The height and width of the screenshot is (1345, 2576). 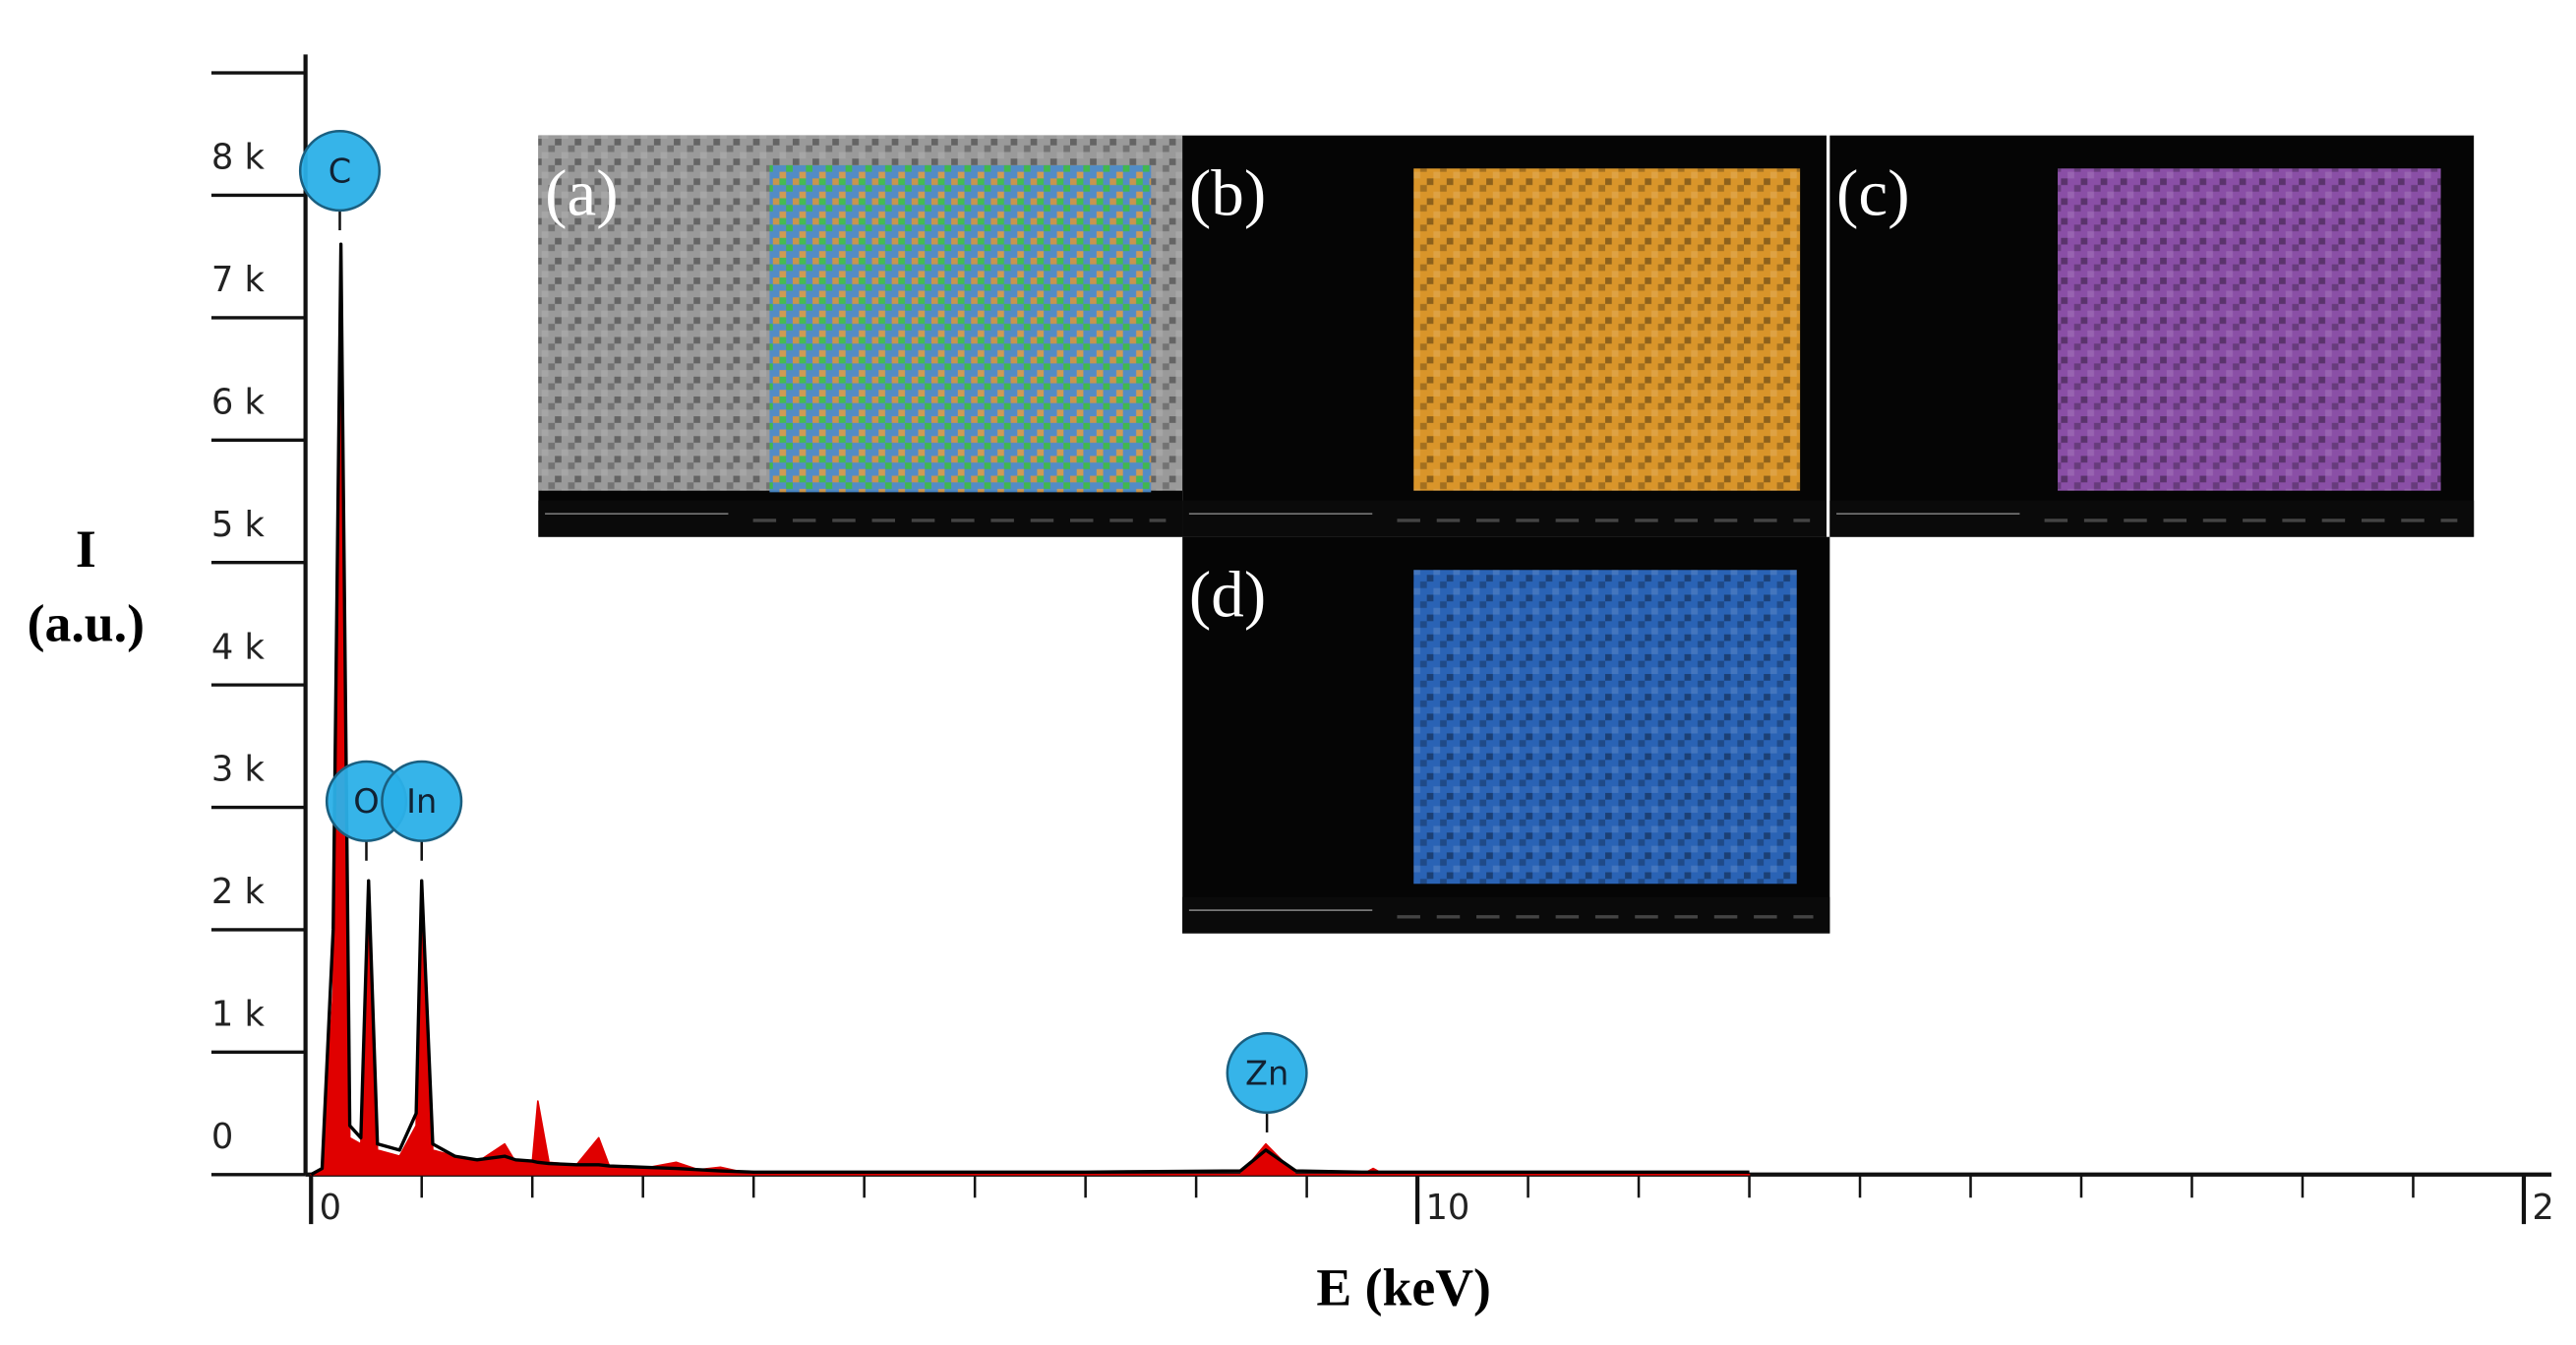 I want to click on peak-label: In, so click(x=421, y=801).